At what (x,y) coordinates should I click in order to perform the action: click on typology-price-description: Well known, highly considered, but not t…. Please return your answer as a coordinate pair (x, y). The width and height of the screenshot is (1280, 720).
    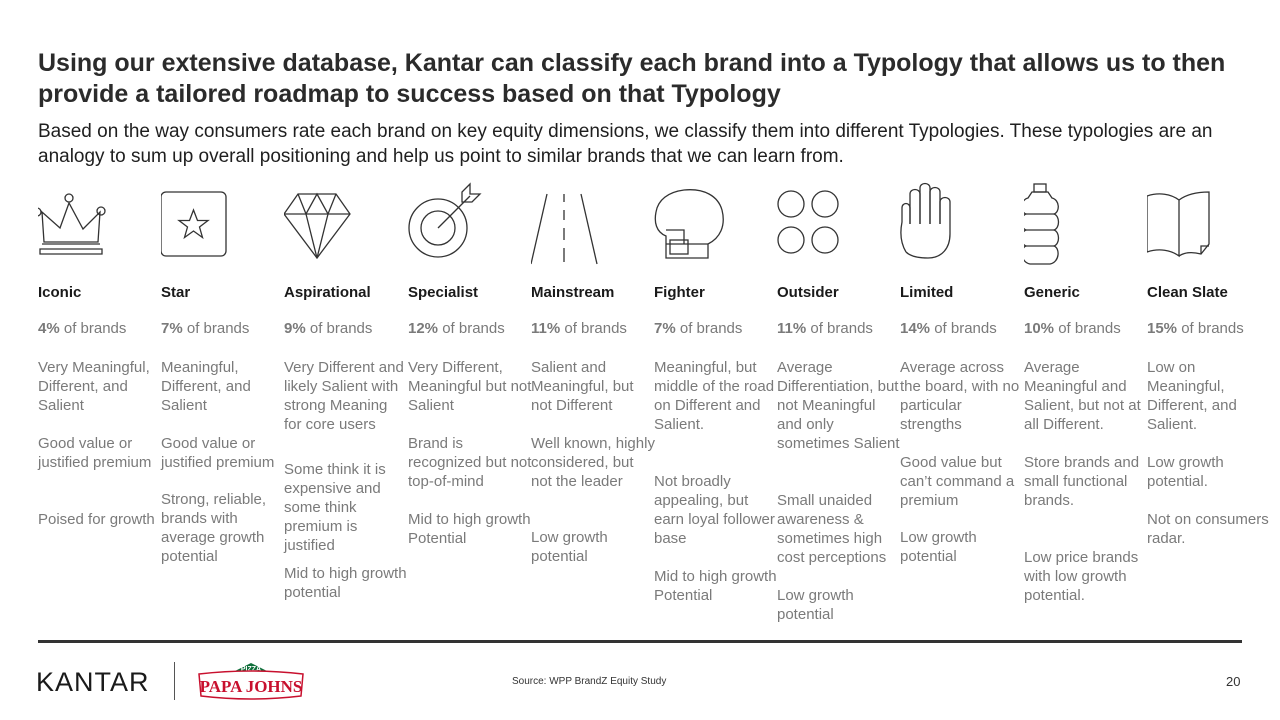
    Looking at the image, I should click on (593, 462).